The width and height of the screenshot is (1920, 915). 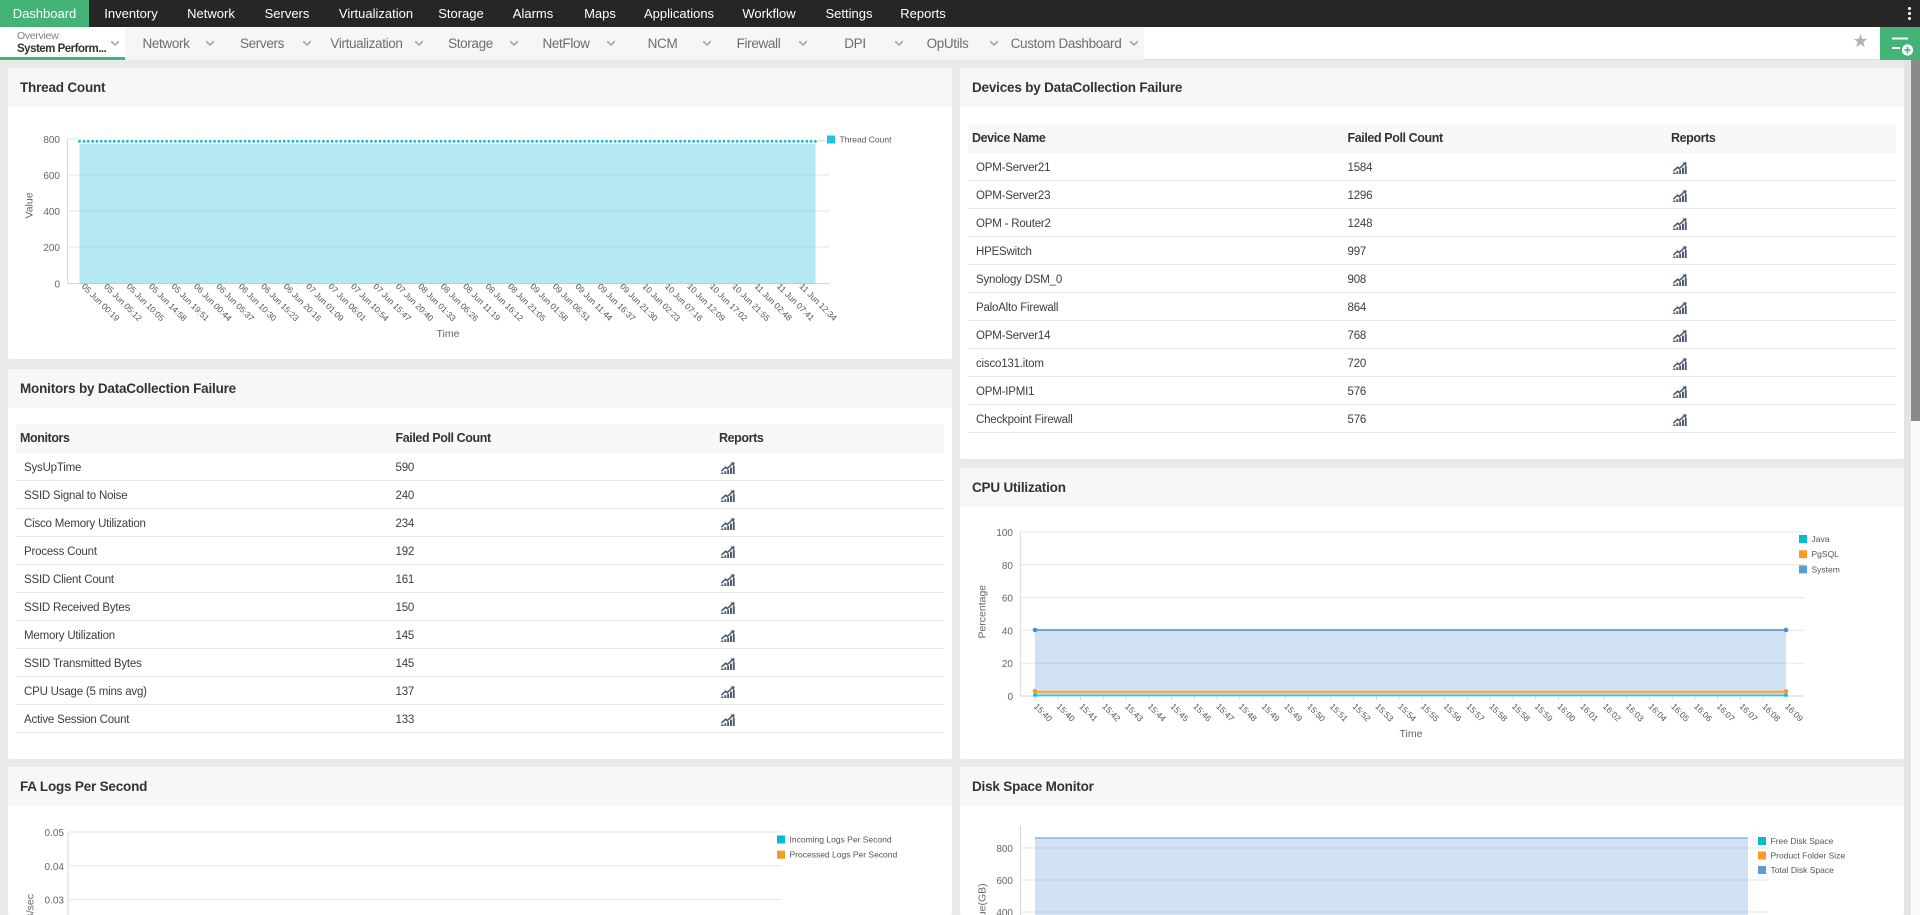 What do you see at coordinates (983, 612) in the screenshot?
I see `svg-text: Percentage` at bounding box center [983, 612].